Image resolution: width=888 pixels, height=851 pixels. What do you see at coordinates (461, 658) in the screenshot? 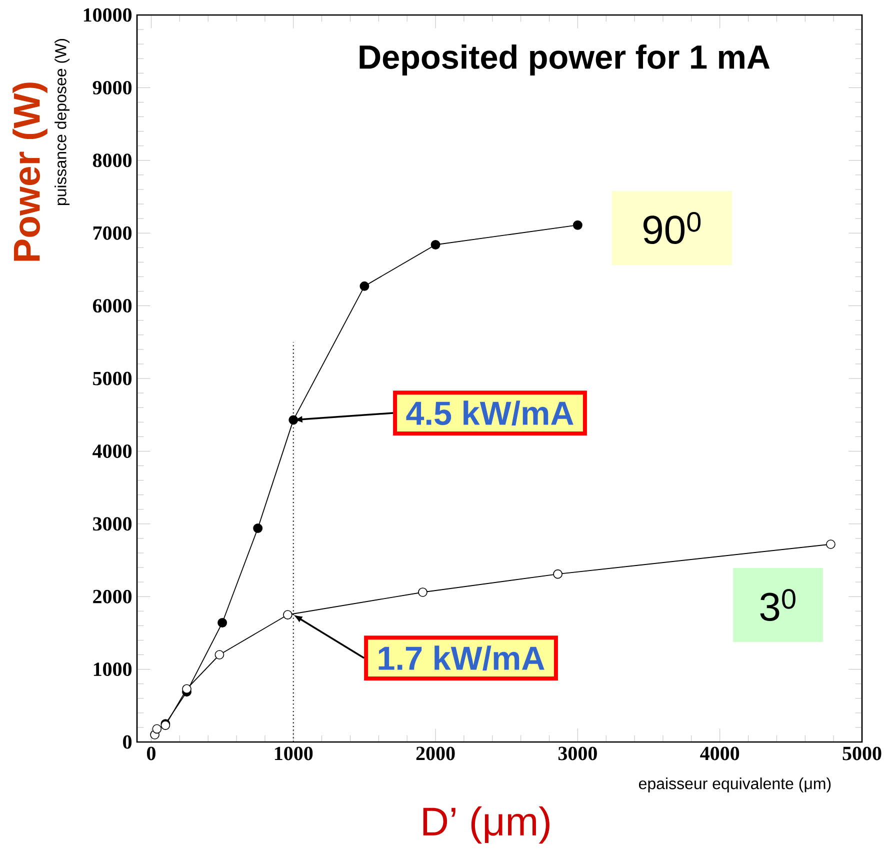
I see `annotation: 1.7 kW/mA` at bounding box center [461, 658].